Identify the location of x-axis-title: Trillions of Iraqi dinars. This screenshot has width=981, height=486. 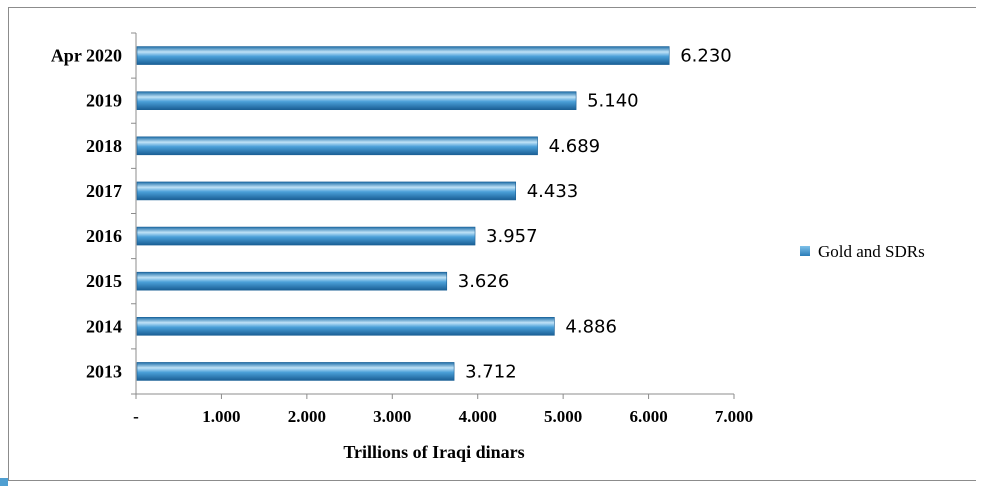
(433, 452).